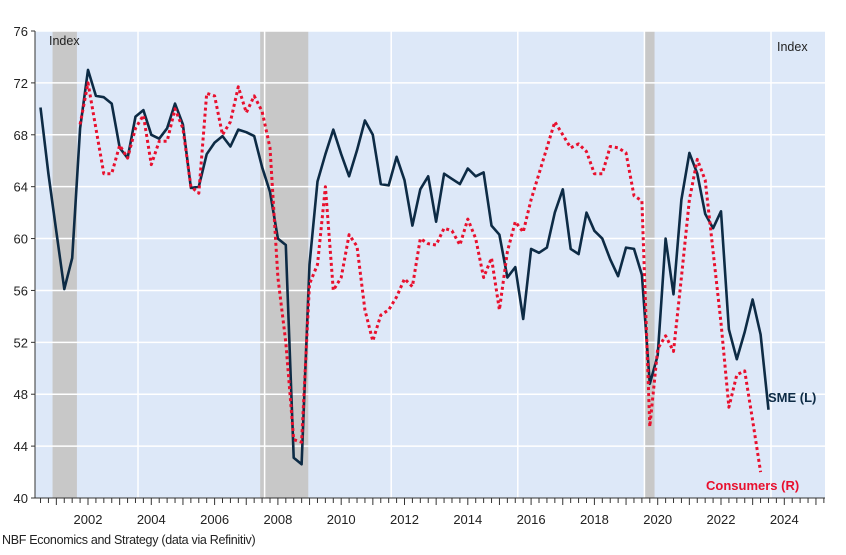  What do you see at coordinates (21, 187) in the screenshot?
I see `y-tick-label: 64` at bounding box center [21, 187].